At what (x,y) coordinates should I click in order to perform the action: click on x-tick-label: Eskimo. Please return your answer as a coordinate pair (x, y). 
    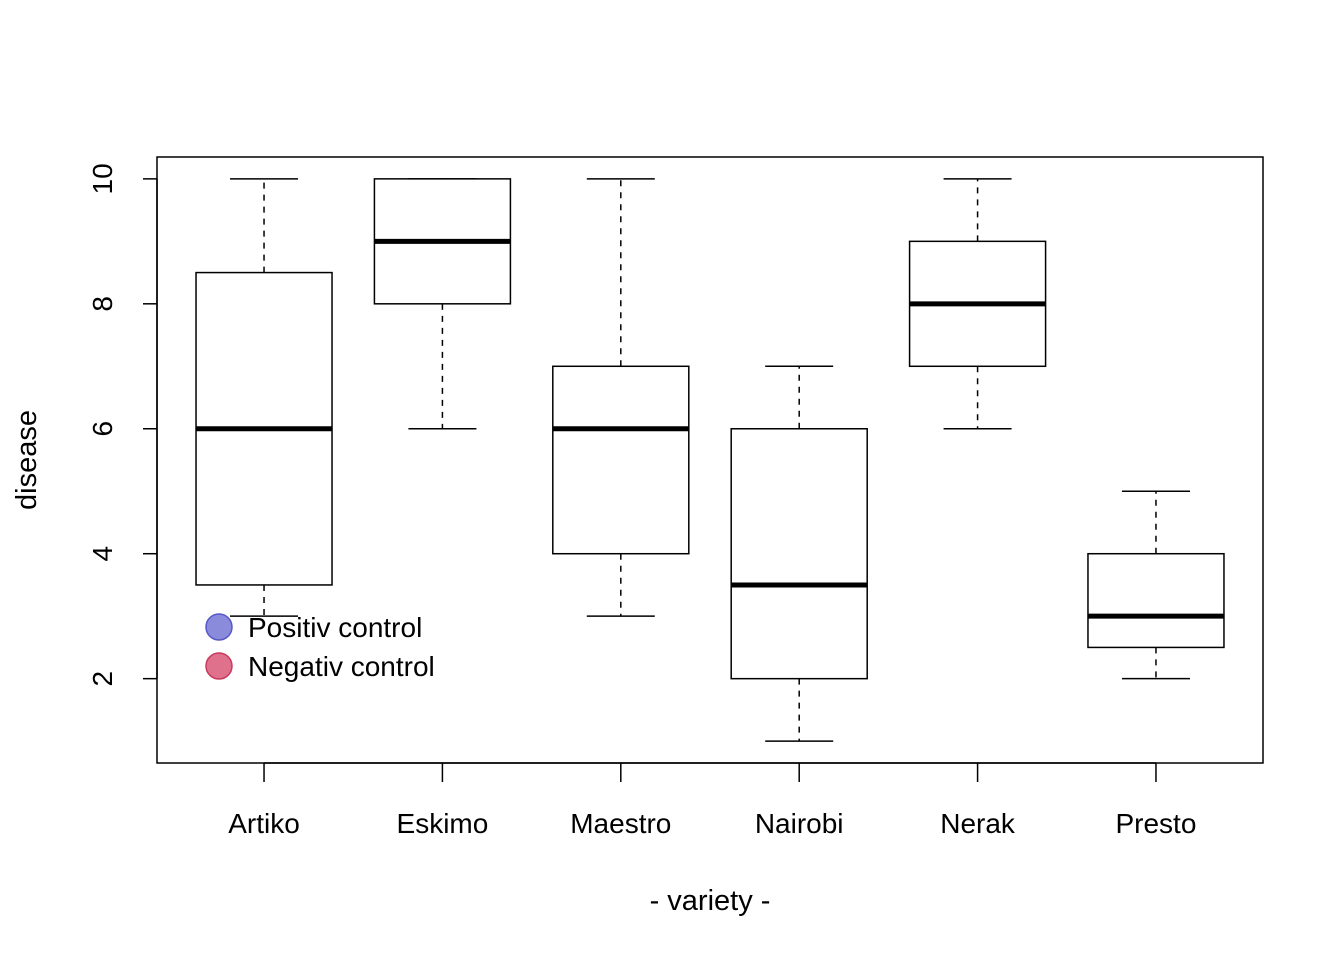
    Looking at the image, I should click on (443, 823).